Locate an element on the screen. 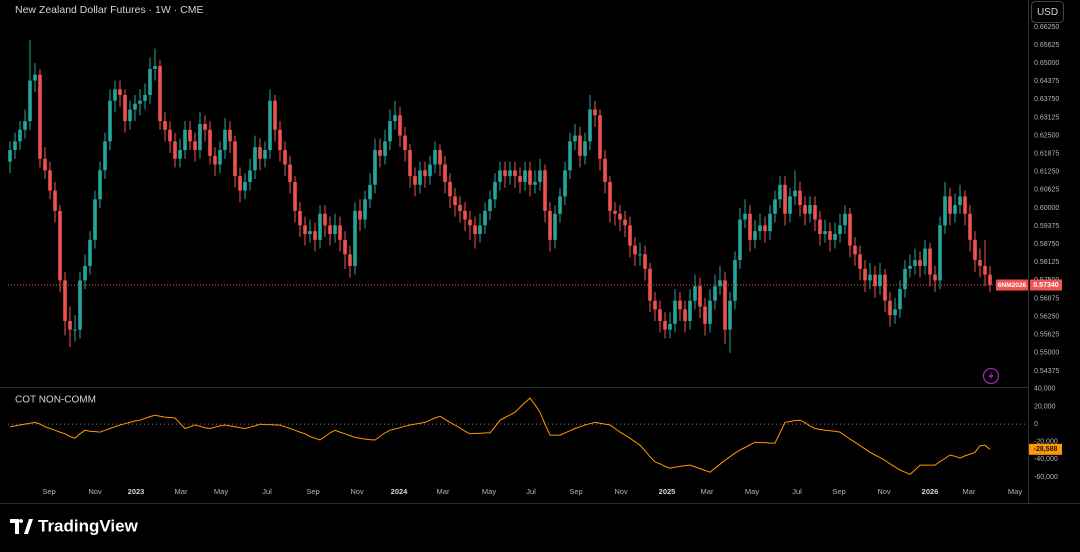 The width and height of the screenshot is (1080, 552). alert-icon is located at coordinates (991, 376).